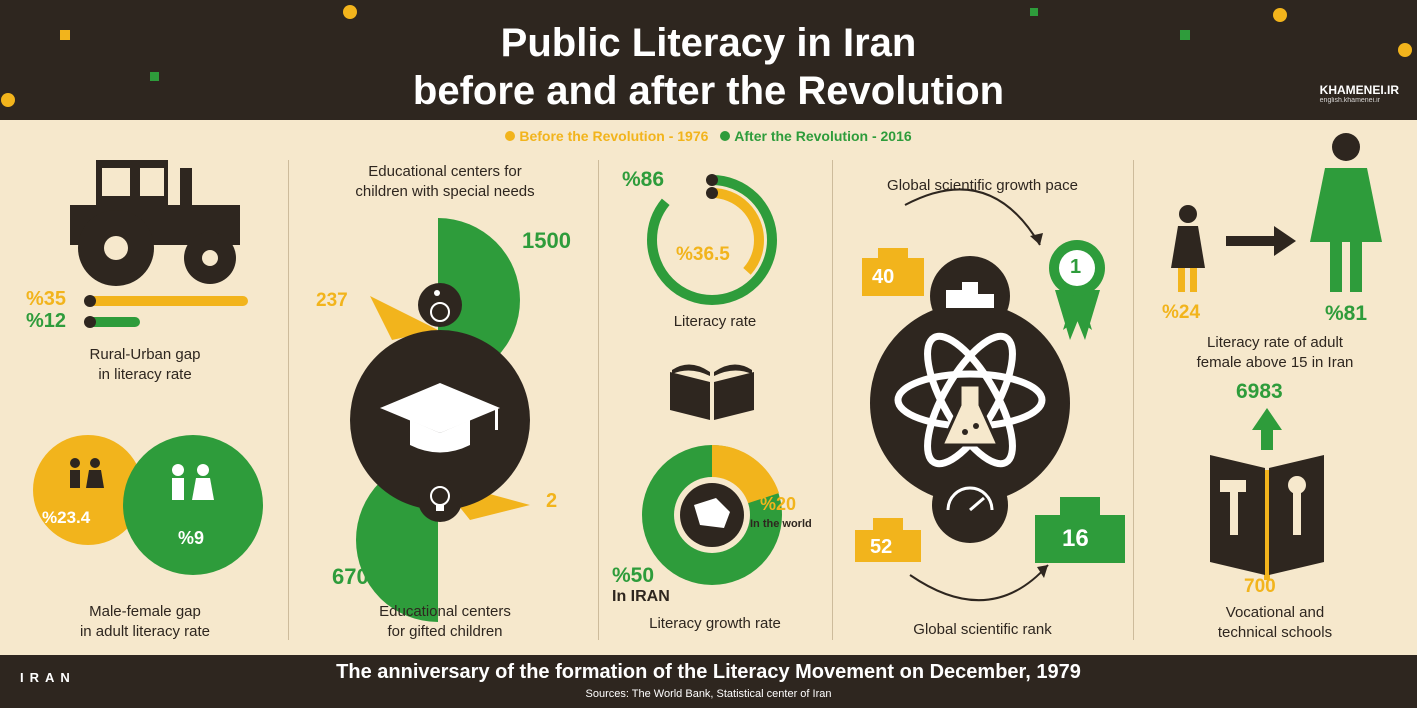 The image size is (1417, 708). Describe the element at coordinates (1076, 267) in the screenshot. I see `pace-after-value: 1` at that location.